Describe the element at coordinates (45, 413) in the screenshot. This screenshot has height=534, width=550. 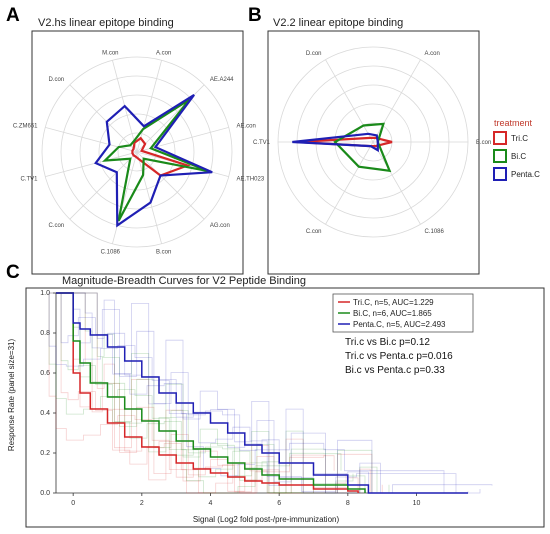
I see `y-tick-label-2: 0.4` at that location.